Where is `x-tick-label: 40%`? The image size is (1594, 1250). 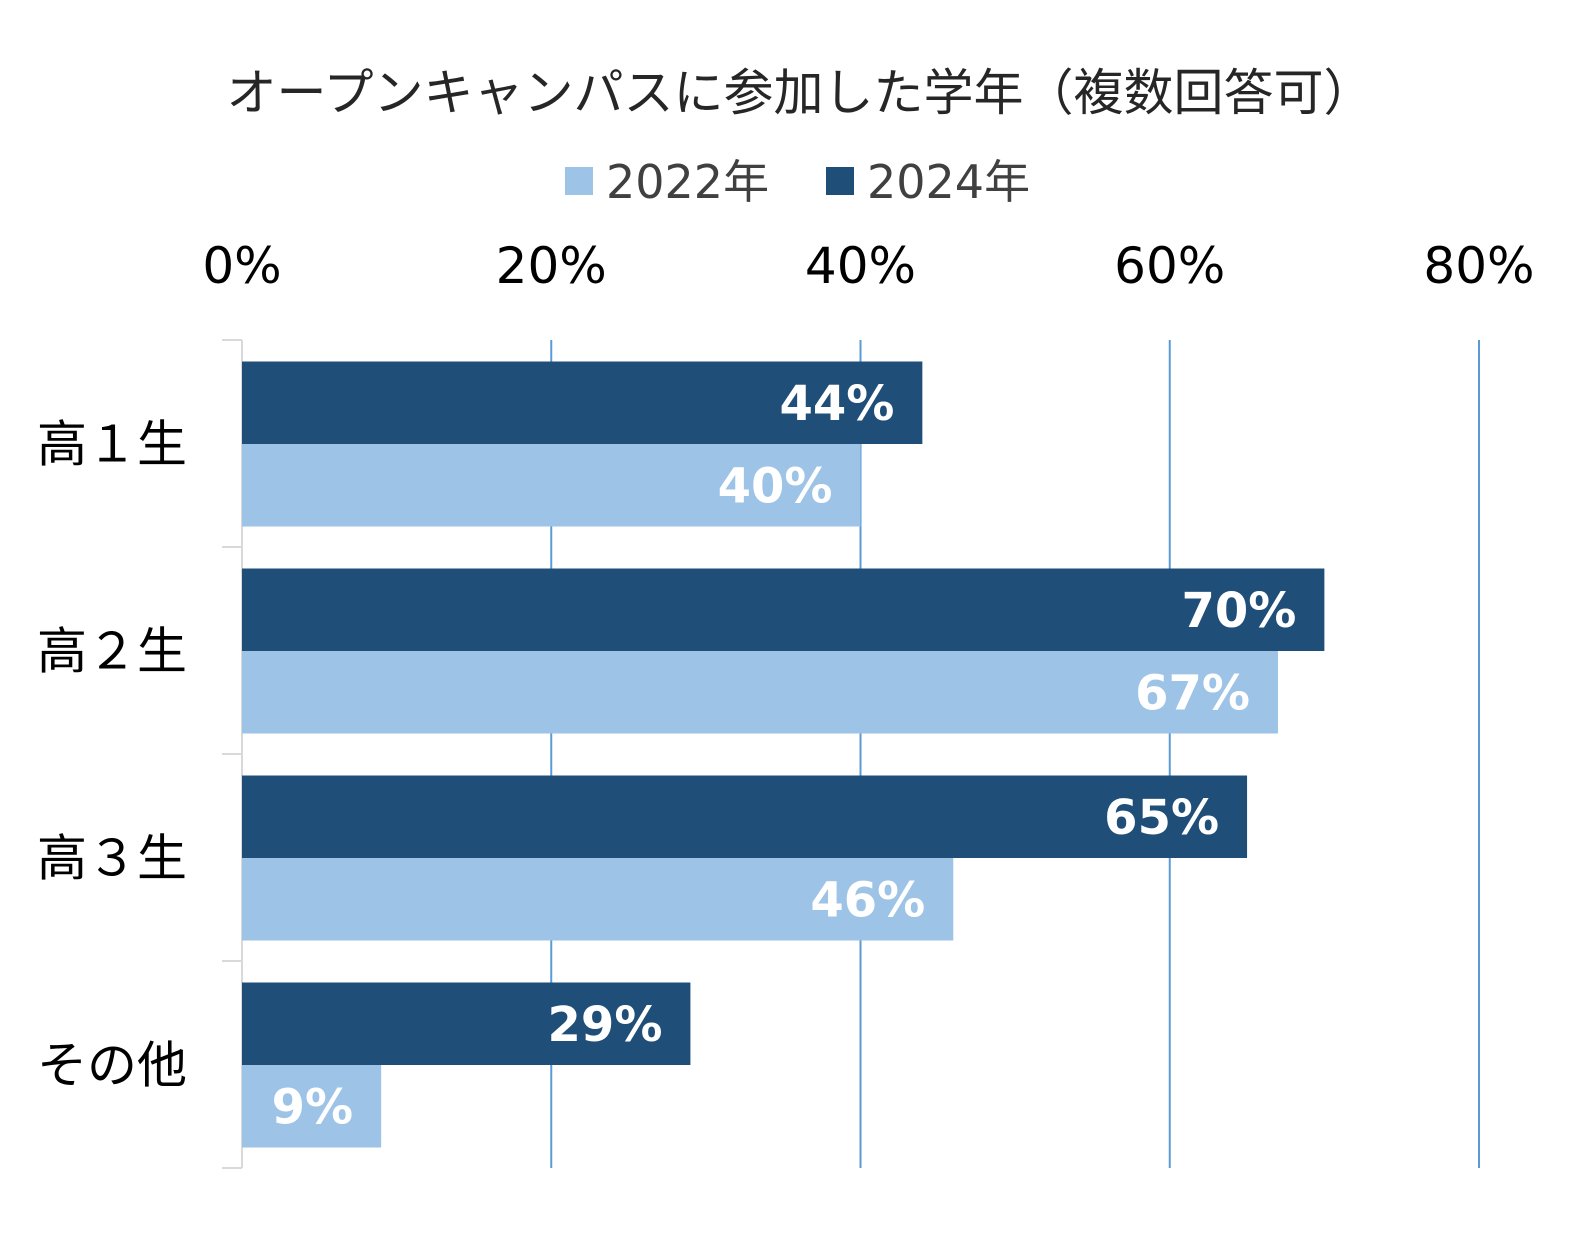
x-tick-label: 40% is located at coordinates (860, 266).